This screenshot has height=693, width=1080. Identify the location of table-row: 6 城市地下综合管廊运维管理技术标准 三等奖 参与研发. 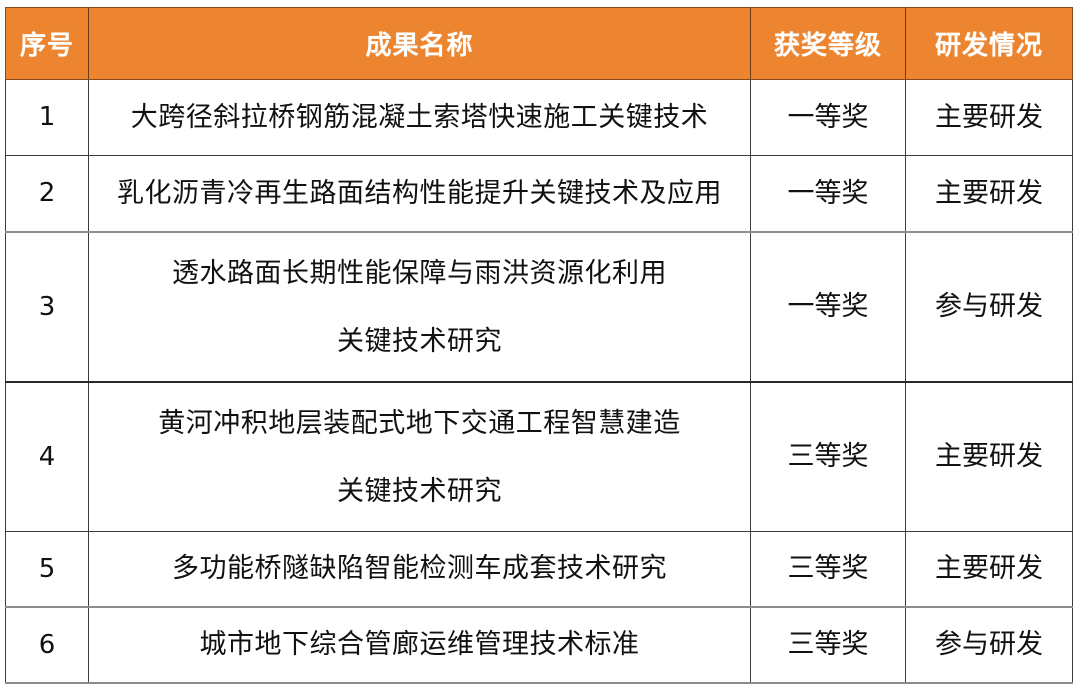
(539, 645).